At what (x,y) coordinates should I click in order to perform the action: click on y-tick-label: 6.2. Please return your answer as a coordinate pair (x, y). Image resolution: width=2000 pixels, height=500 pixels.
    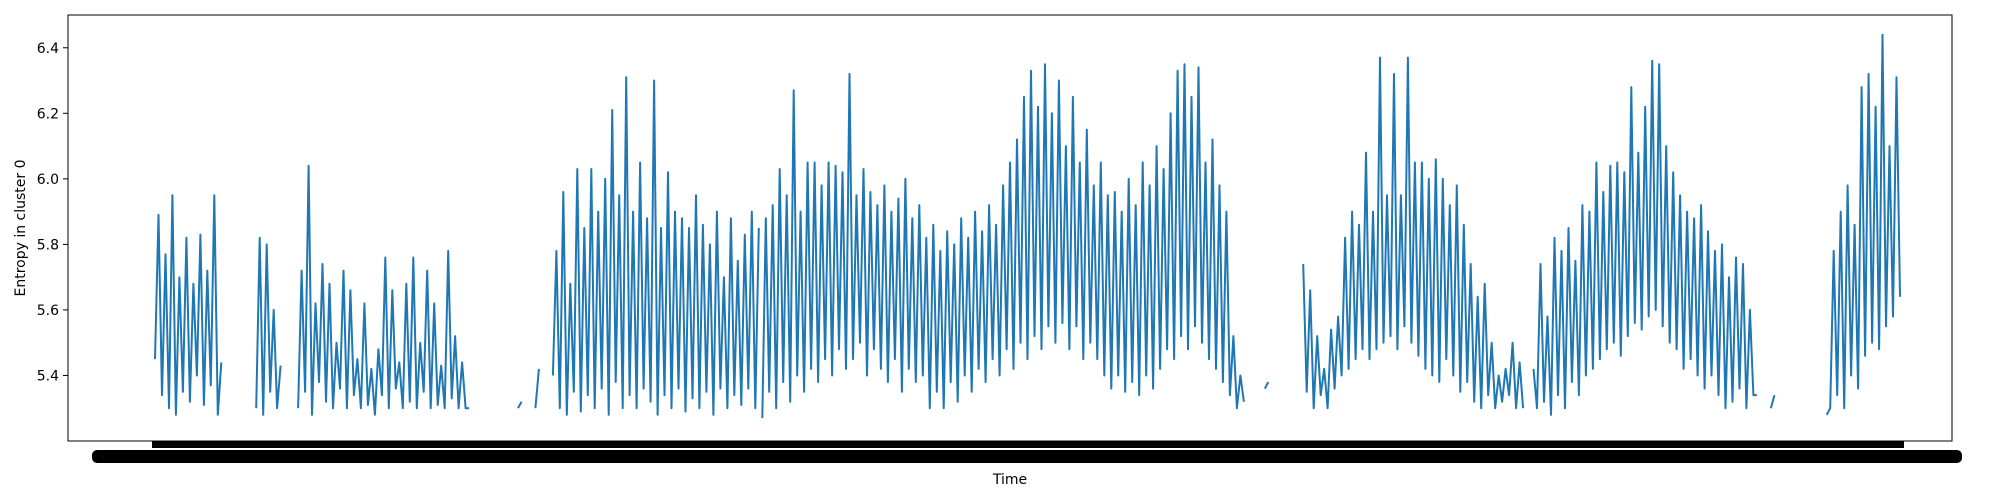
    Looking at the image, I should click on (48, 114).